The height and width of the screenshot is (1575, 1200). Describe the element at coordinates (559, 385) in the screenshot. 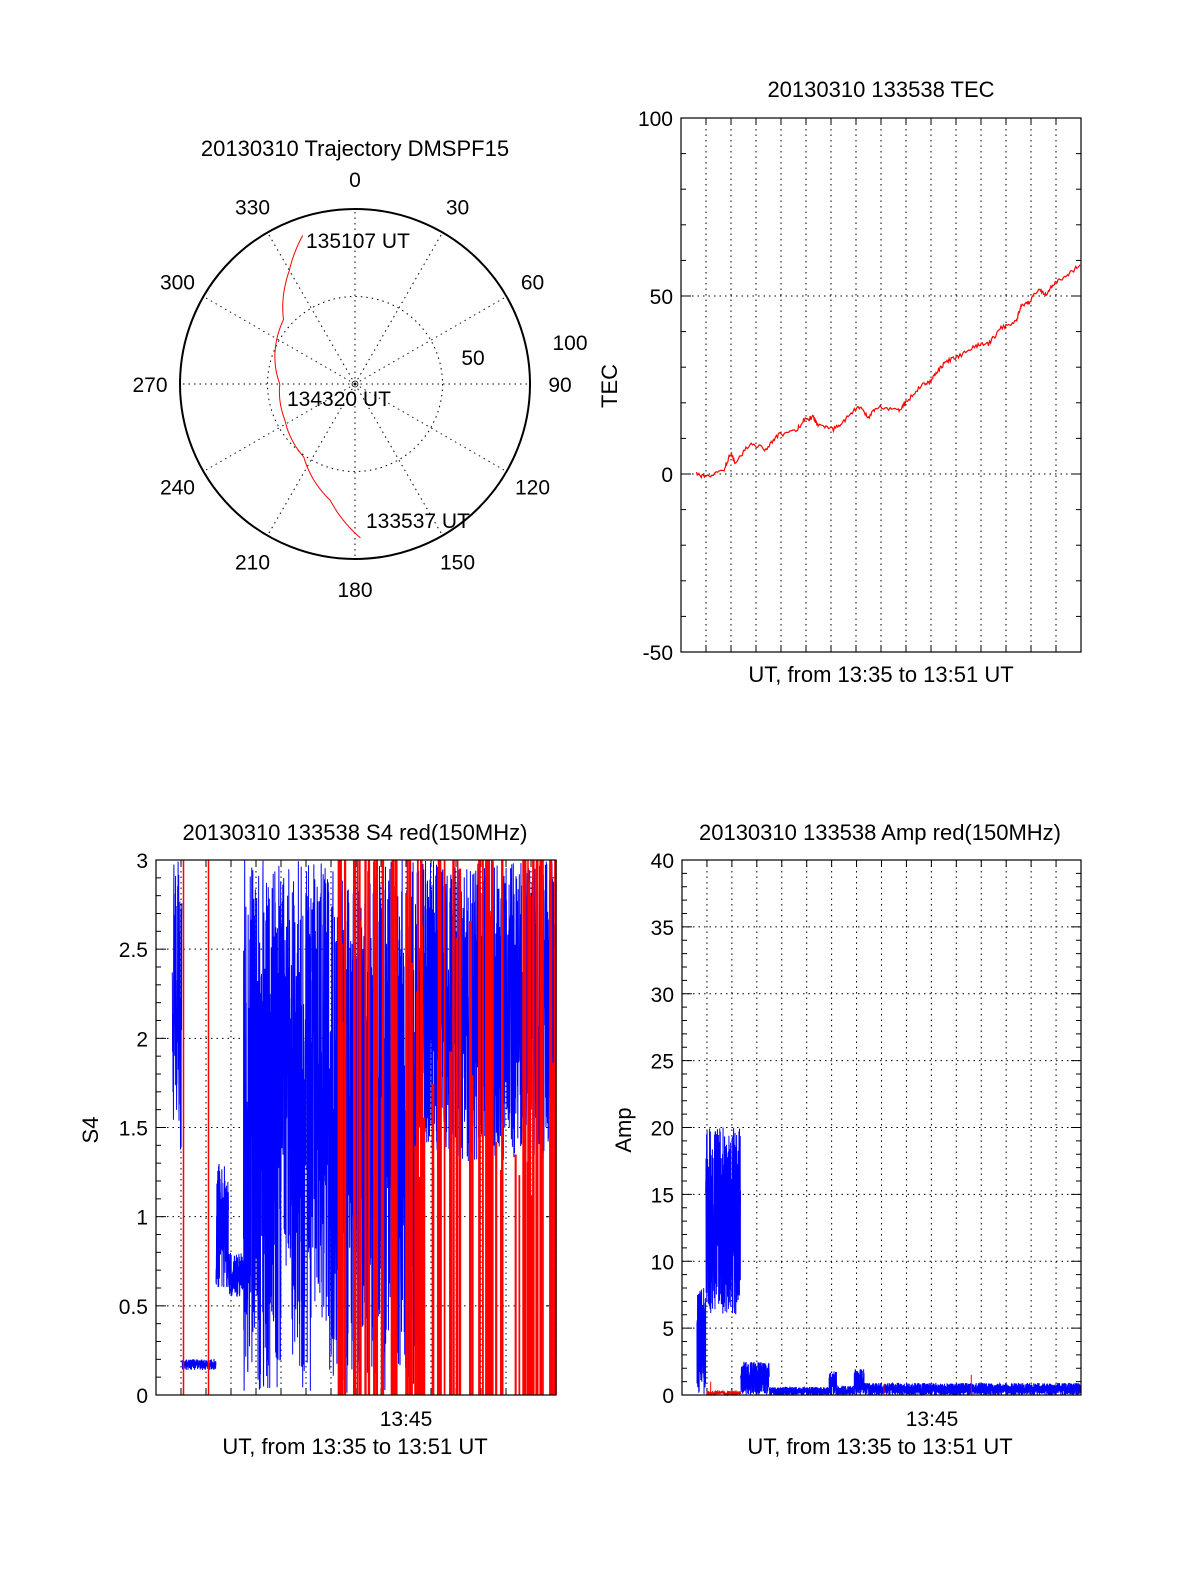

I see `angle-label-90: 90` at that location.